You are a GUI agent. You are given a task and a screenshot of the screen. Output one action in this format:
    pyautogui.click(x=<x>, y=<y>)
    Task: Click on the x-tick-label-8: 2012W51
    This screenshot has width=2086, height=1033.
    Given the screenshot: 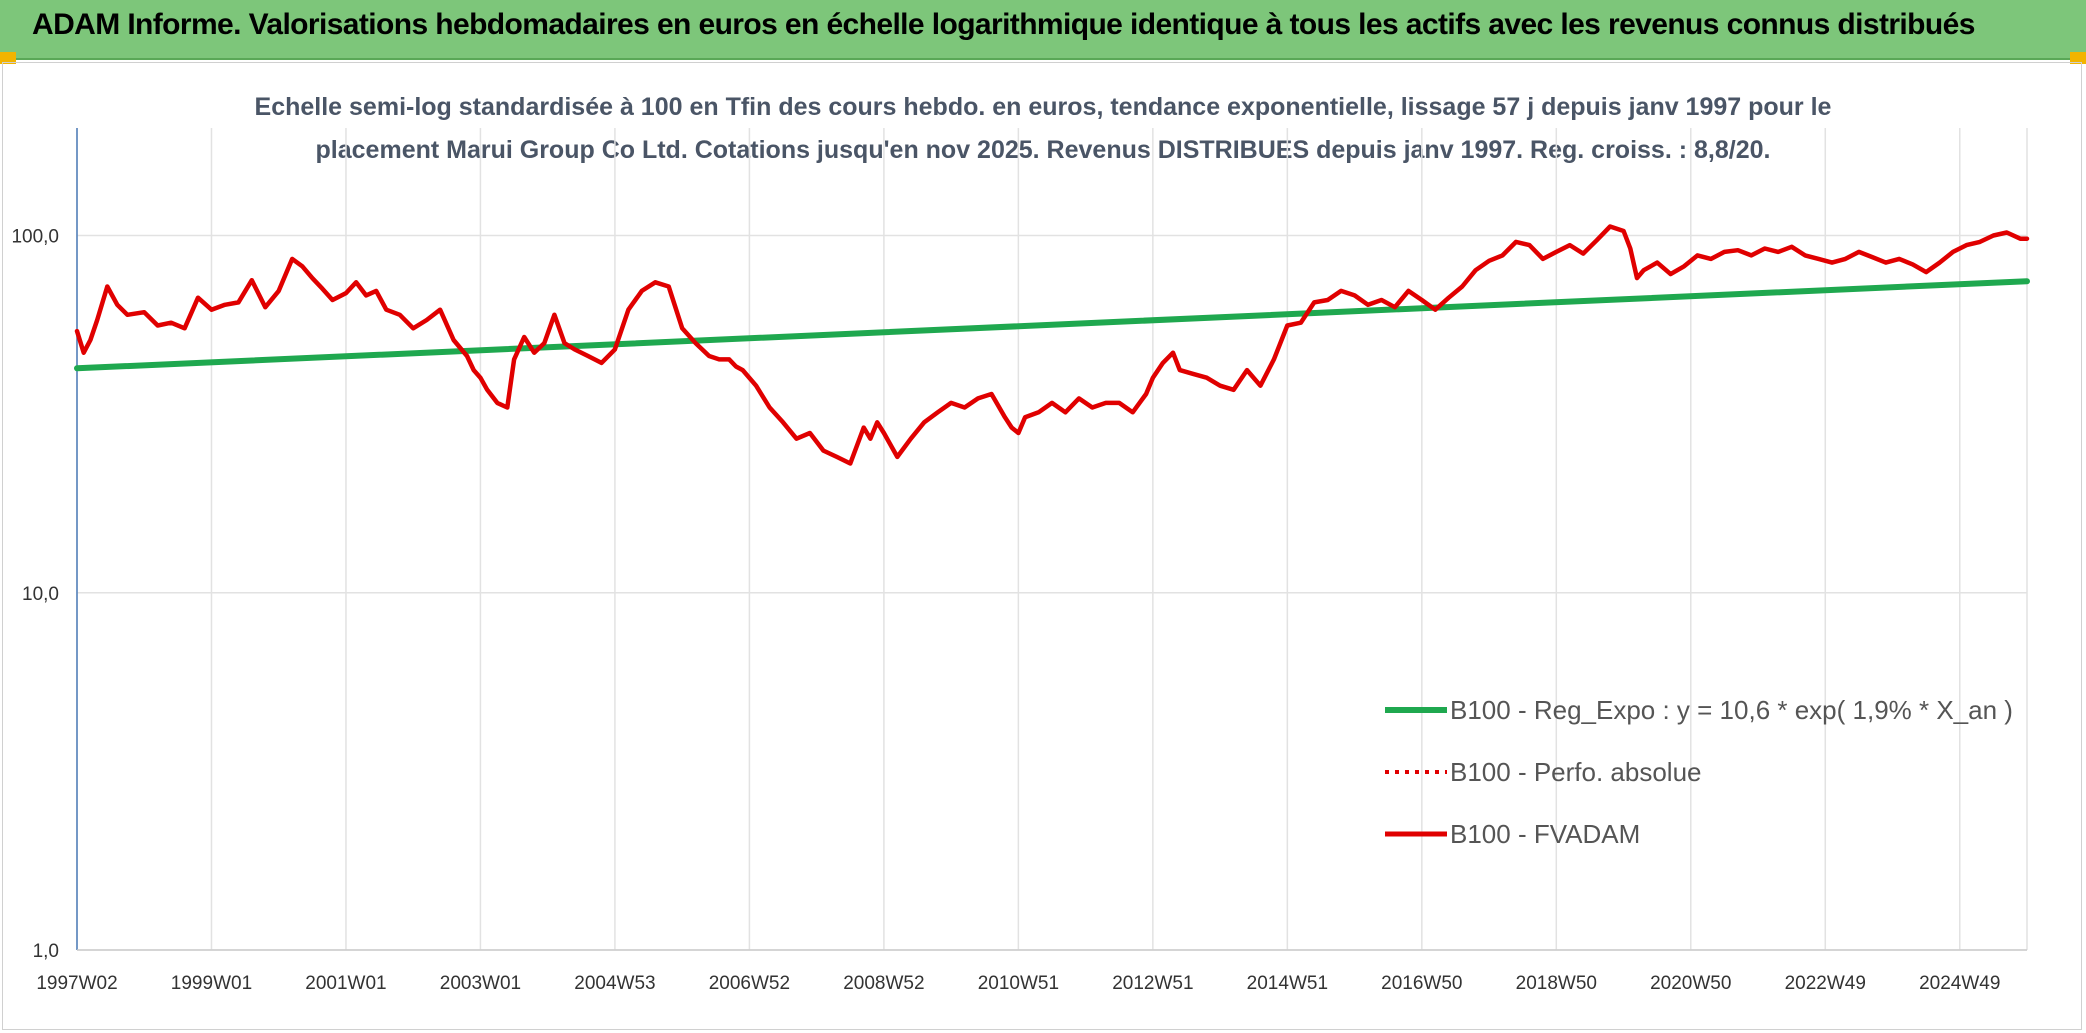 What is the action you would take?
    pyautogui.click(x=1152, y=983)
    